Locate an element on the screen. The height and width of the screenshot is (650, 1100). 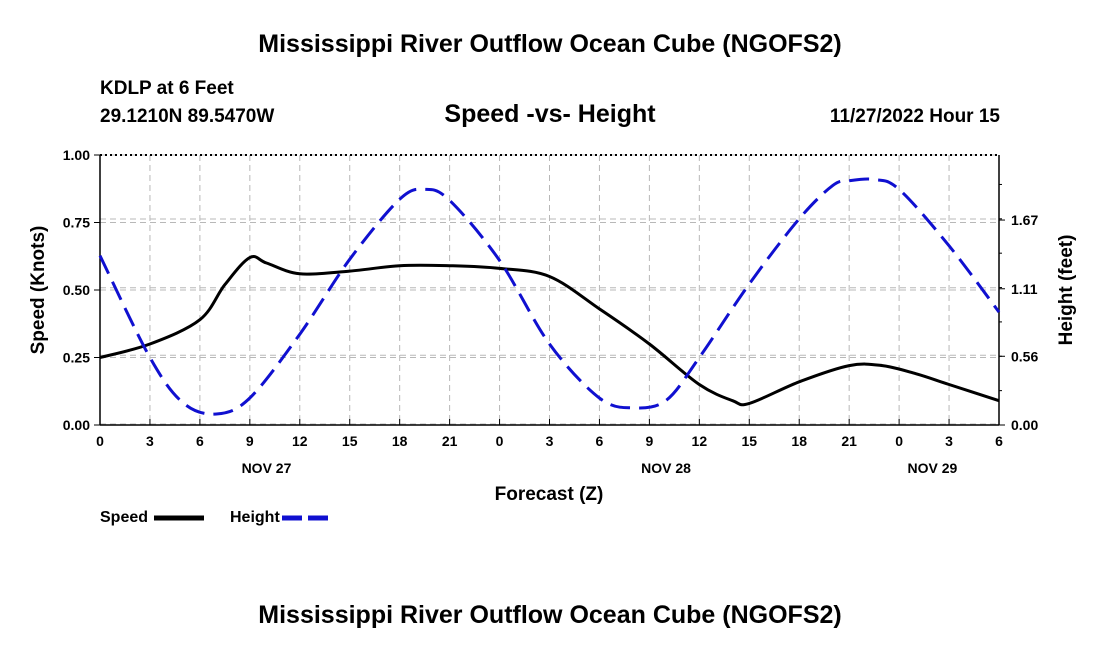
y2-axis-title: Height (feet) is located at coordinates (1066, 290).